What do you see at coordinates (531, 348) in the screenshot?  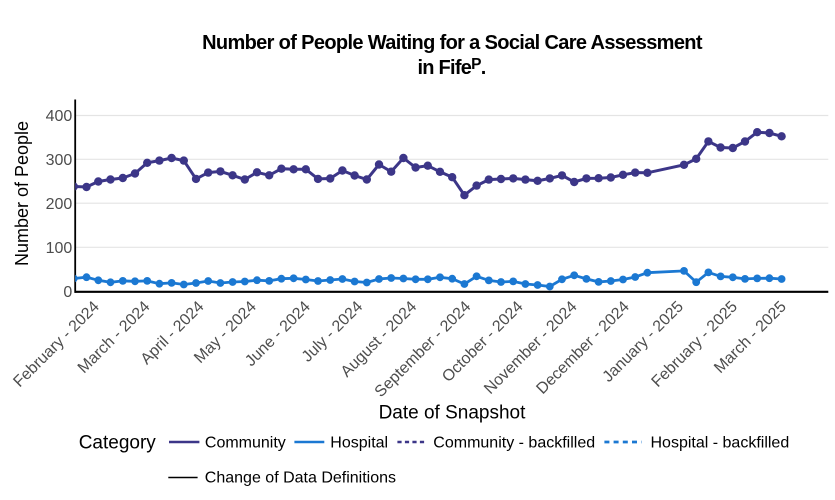 I see `svg-text: November - 2024` at bounding box center [531, 348].